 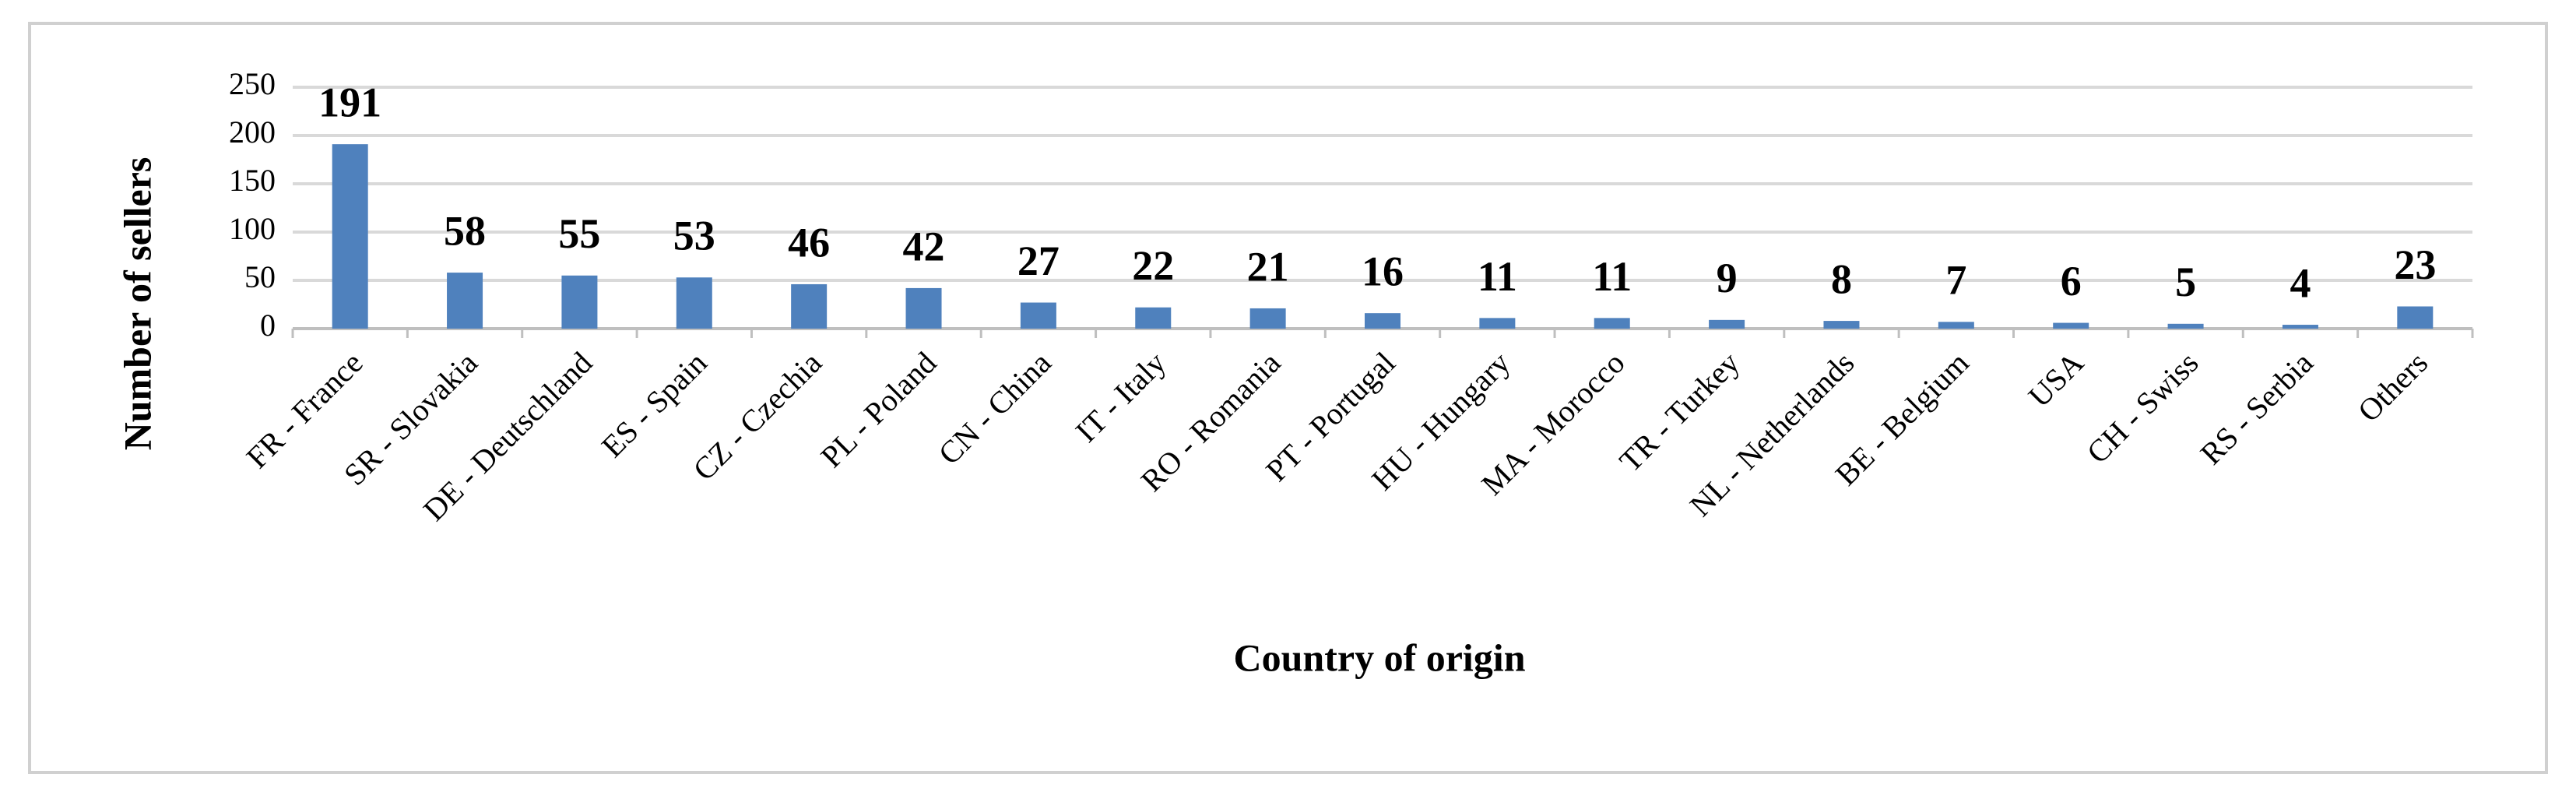 What do you see at coordinates (252, 228) in the screenshot?
I see `y-tick-label: 100` at bounding box center [252, 228].